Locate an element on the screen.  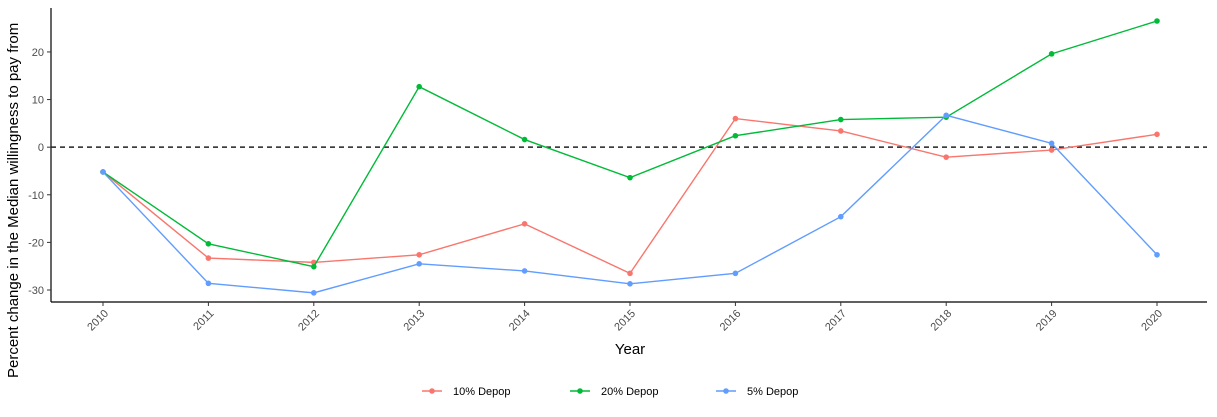
x-axis-title: Year is located at coordinates (630, 349).